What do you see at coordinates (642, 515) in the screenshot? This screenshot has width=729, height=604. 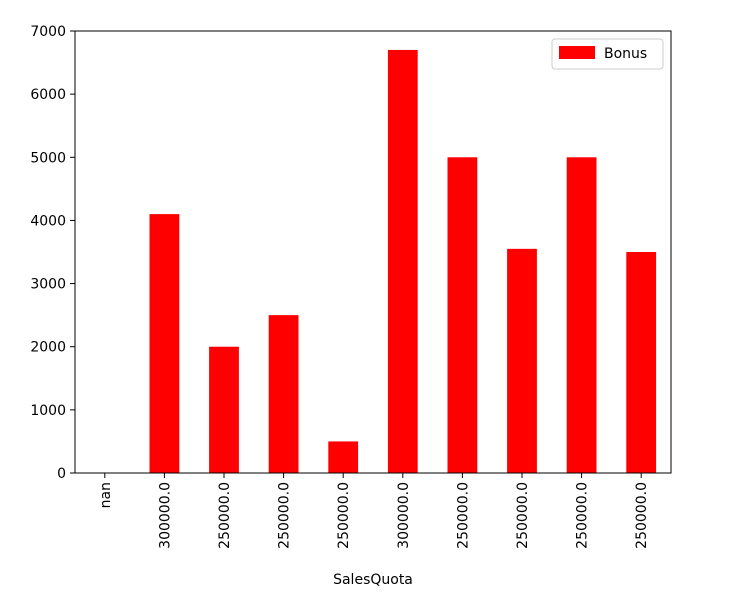 I see `x-tick-label-9: 250000.0` at bounding box center [642, 515].